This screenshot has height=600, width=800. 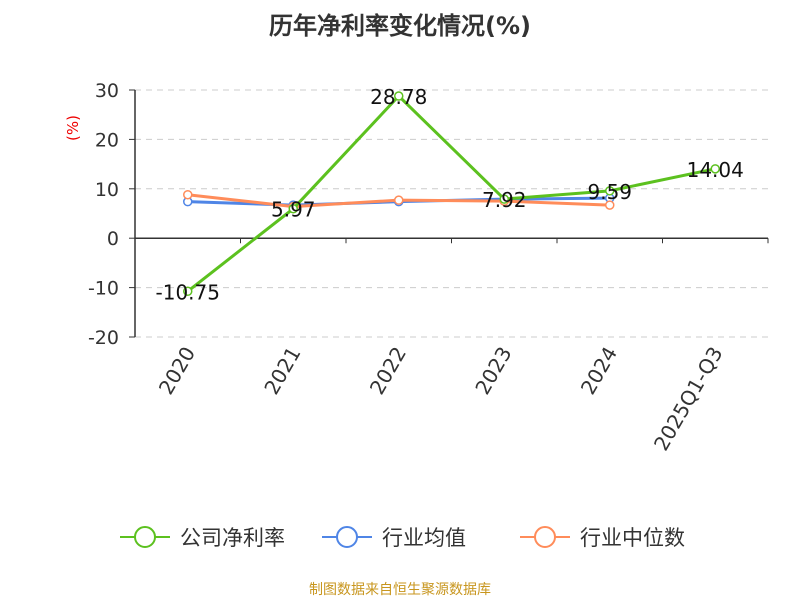 I want to click on y-tick-label: -10, so click(x=103, y=289).